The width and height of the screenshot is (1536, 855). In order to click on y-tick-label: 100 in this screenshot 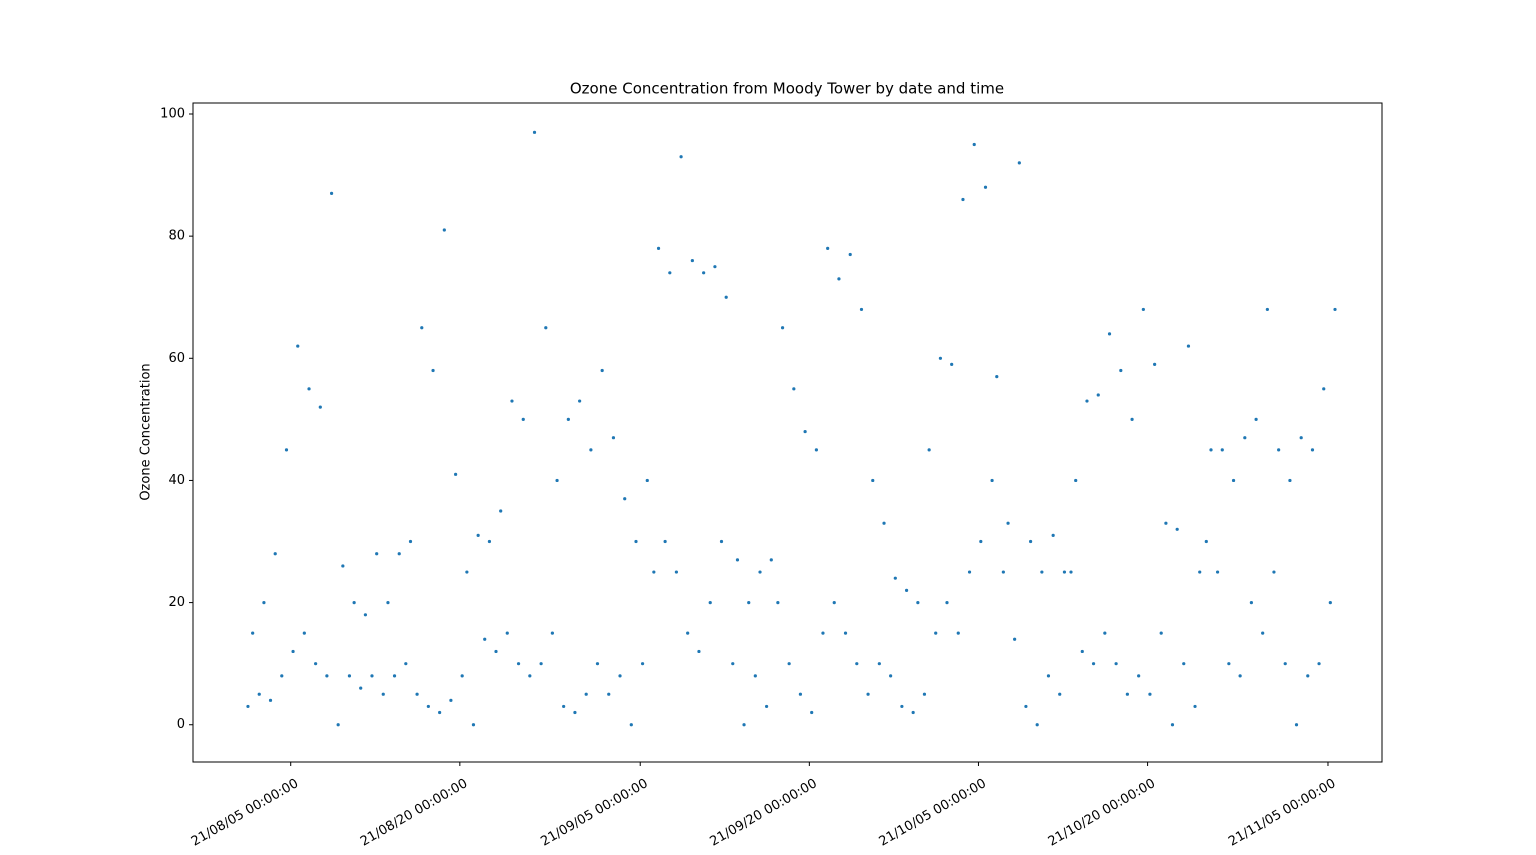, I will do `click(172, 113)`.